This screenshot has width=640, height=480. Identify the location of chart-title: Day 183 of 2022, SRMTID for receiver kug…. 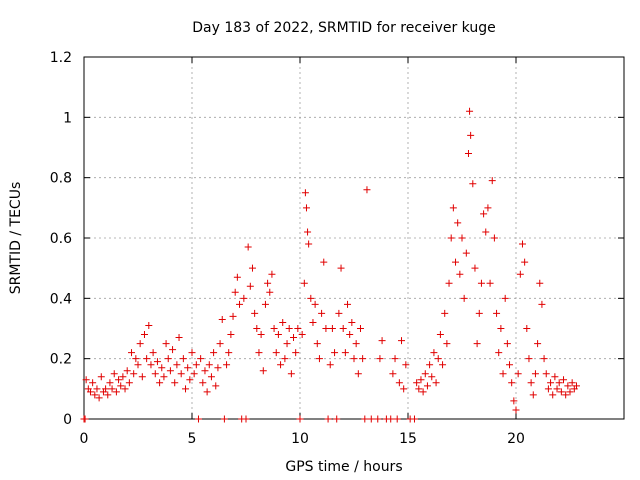
(343, 28).